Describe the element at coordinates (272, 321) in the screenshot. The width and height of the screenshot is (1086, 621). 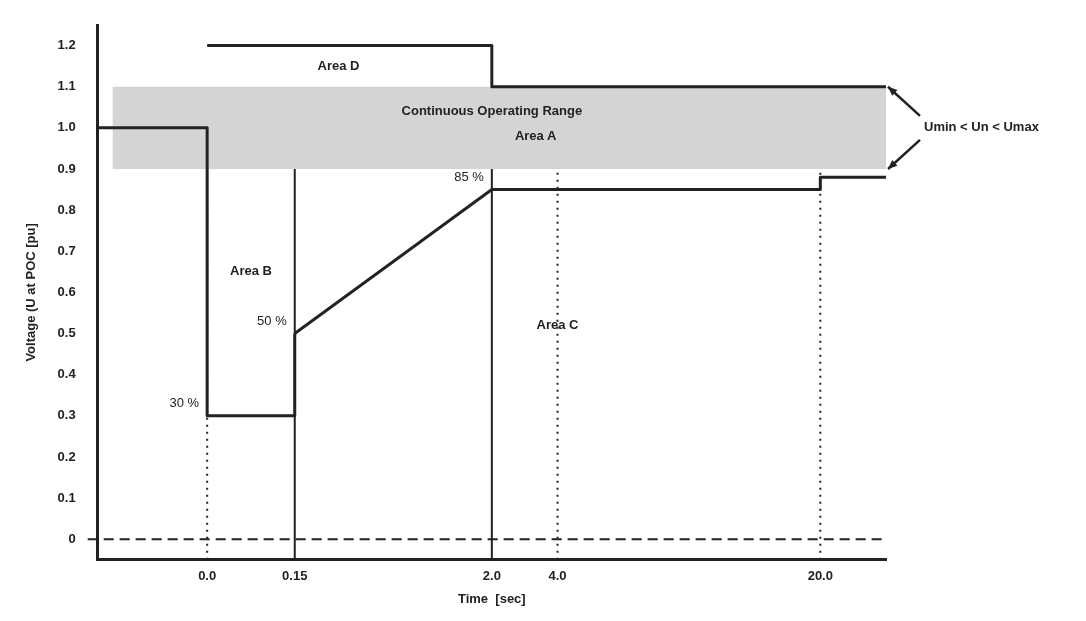
I see `annotation: 50 %` at that location.